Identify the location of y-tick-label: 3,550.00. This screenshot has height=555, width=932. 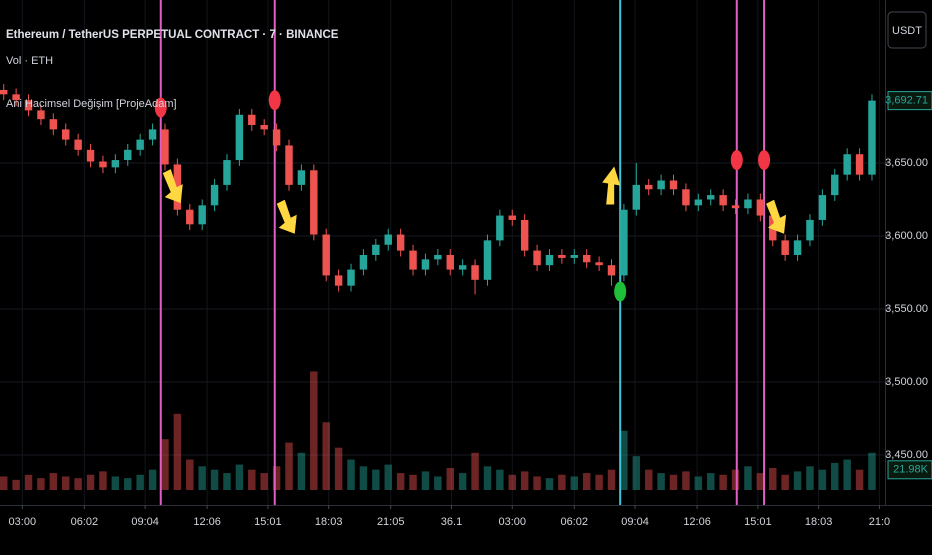
(906, 309).